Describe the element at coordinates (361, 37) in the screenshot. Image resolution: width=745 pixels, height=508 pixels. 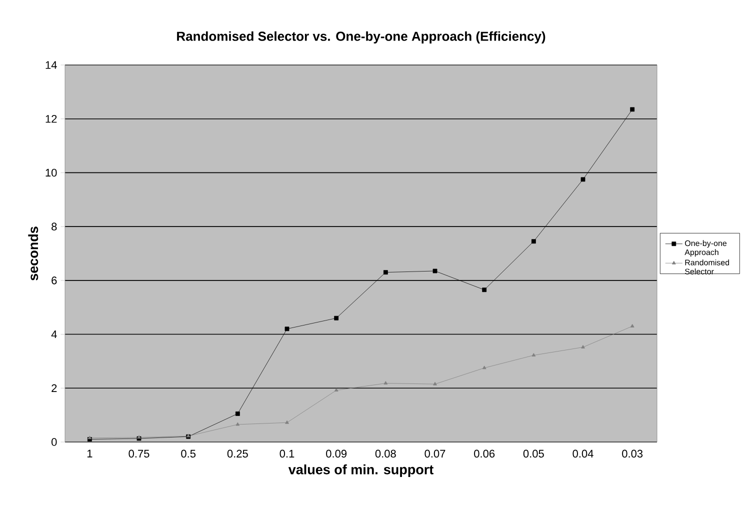
I see `chart-title: Randomised Selector vs. One-by-one Approach (Efficiency)` at that location.